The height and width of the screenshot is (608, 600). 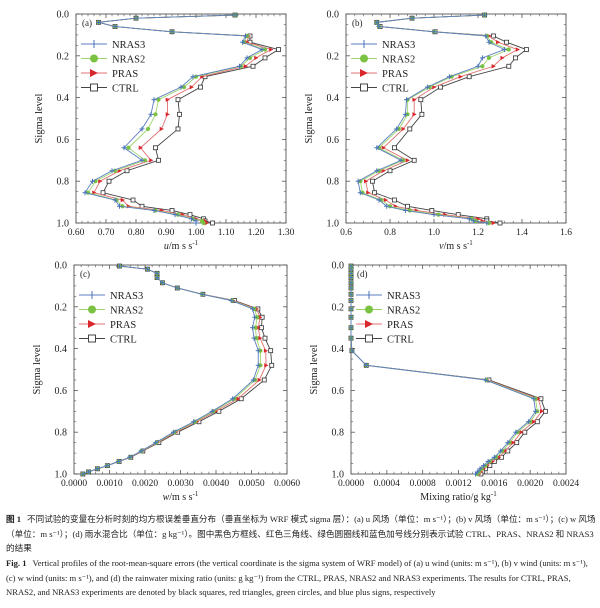 What do you see at coordinates (181, 245) in the screenshot?
I see `x-axis-label: u/m s s-1` at bounding box center [181, 245].